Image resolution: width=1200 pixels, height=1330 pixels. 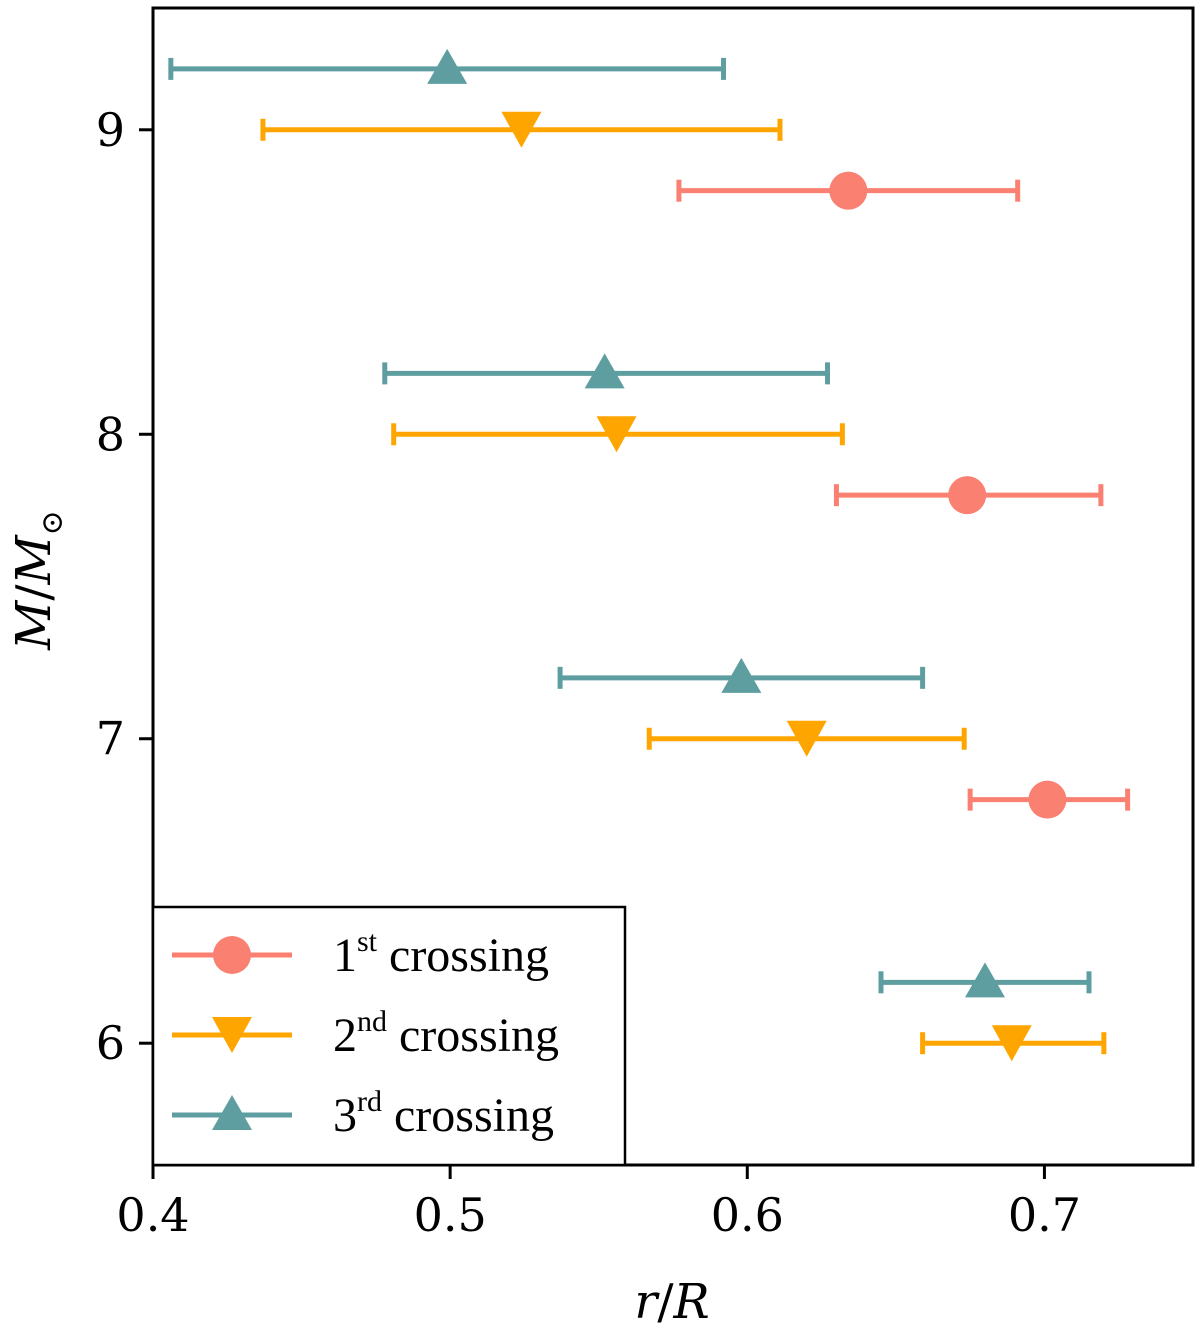 I want to click on legend-label-number-1: 1, so click(x=345, y=955).